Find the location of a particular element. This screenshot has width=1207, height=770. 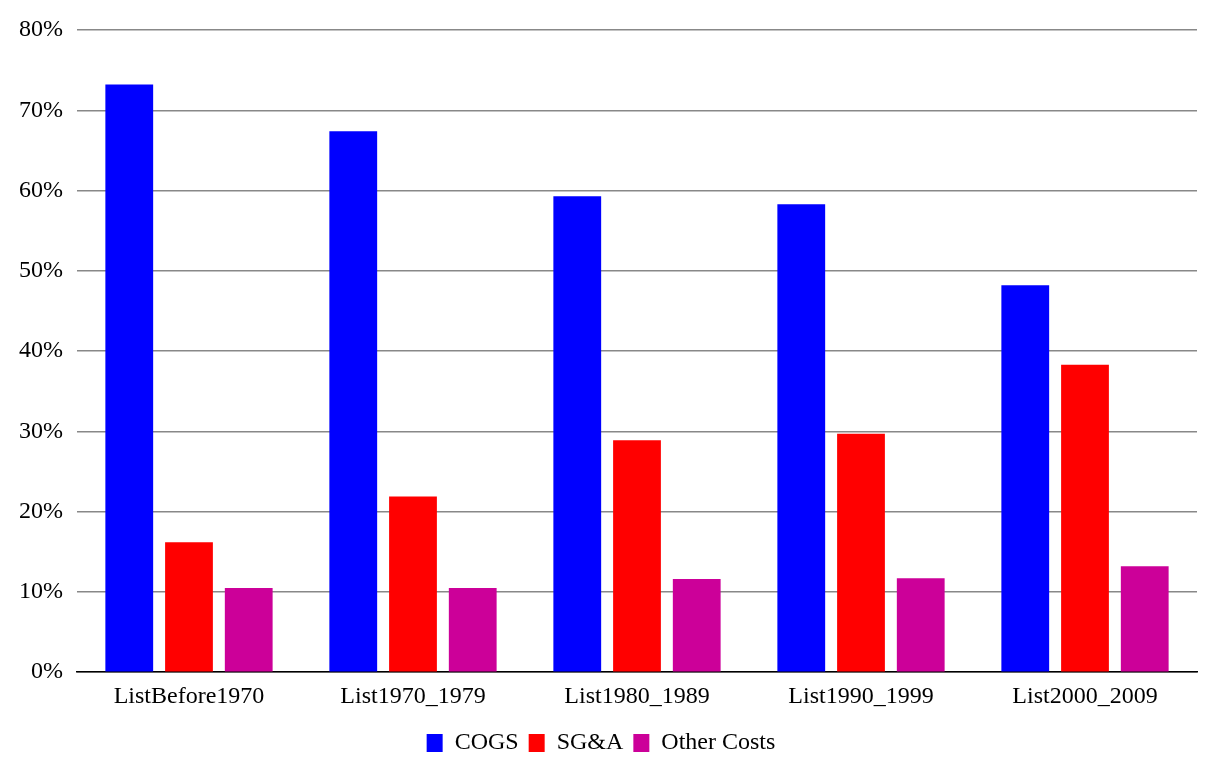

y-tick-label: 20% is located at coordinates (40, 509).